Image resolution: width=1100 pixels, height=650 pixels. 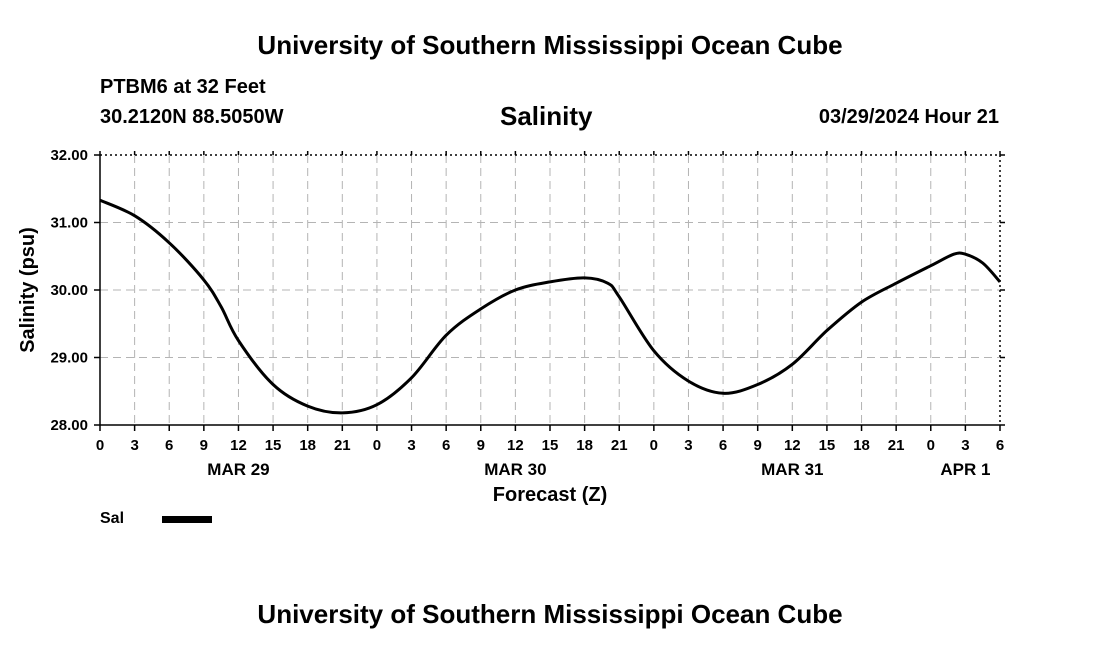 What do you see at coordinates (112, 518) in the screenshot?
I see `legend-label: Sal` at bounding box center [112, 518].